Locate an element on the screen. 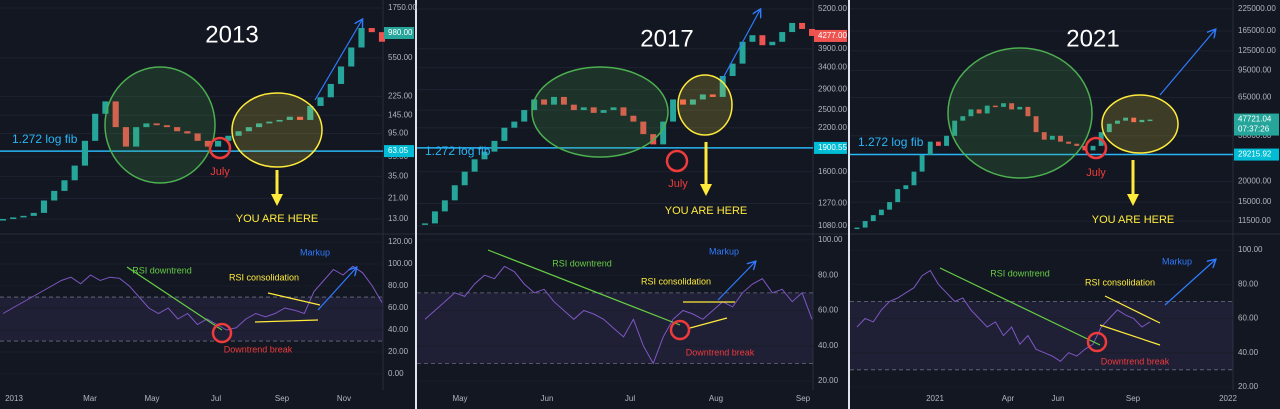 Image resolution: width=1280 pixels, height=409 pixels. x-tick-label: 2021 is located at coordinates (935, 398).